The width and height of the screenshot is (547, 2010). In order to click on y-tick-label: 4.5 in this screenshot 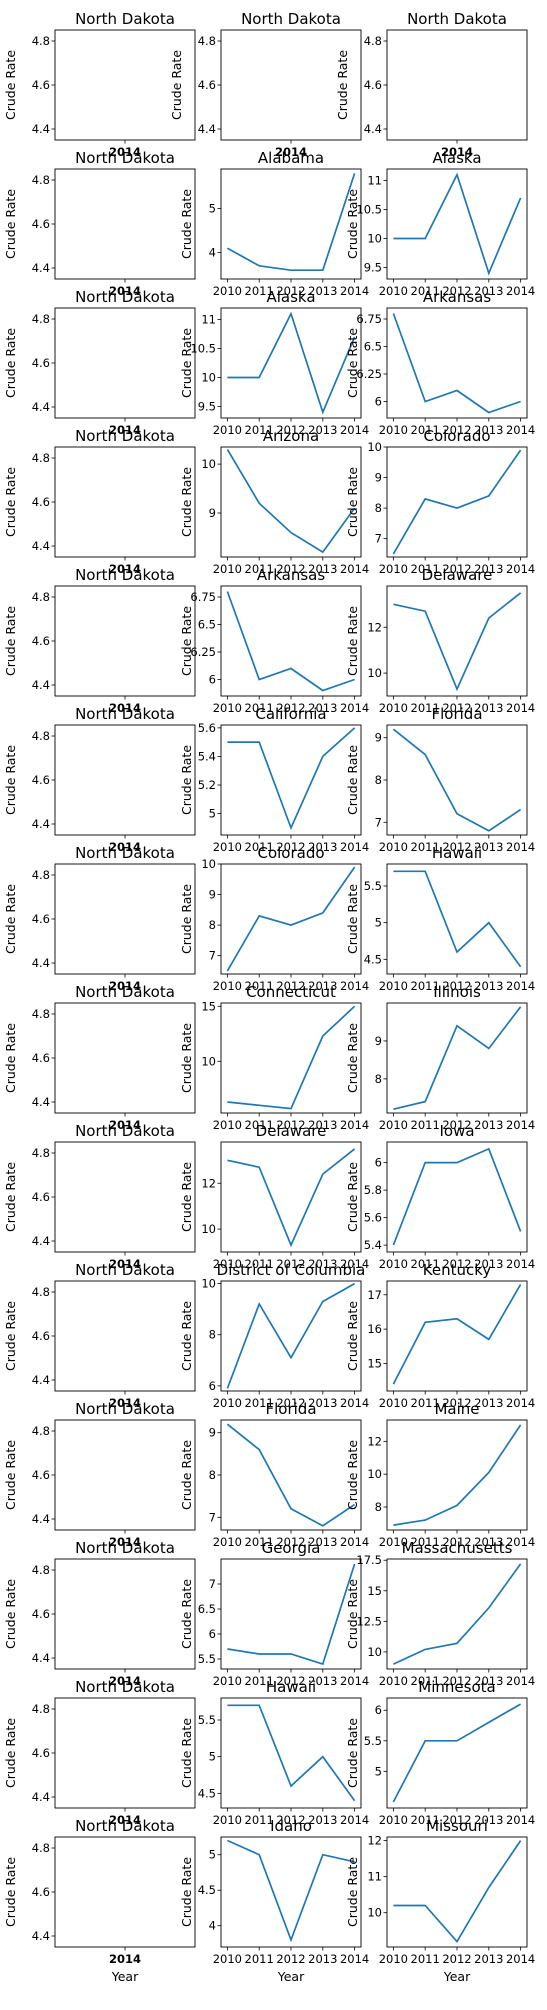, I will do `click(207, 1793)`.